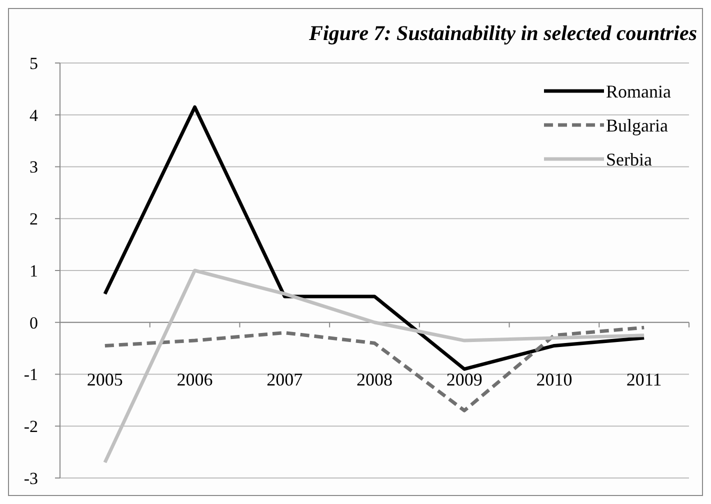 Image resolution: width=711 pixels, height=504 pixels. What do you see at coordinates (31, 374) in the screenshot?
I see `y-tick-label: -1` at bounding box center [31, 374].